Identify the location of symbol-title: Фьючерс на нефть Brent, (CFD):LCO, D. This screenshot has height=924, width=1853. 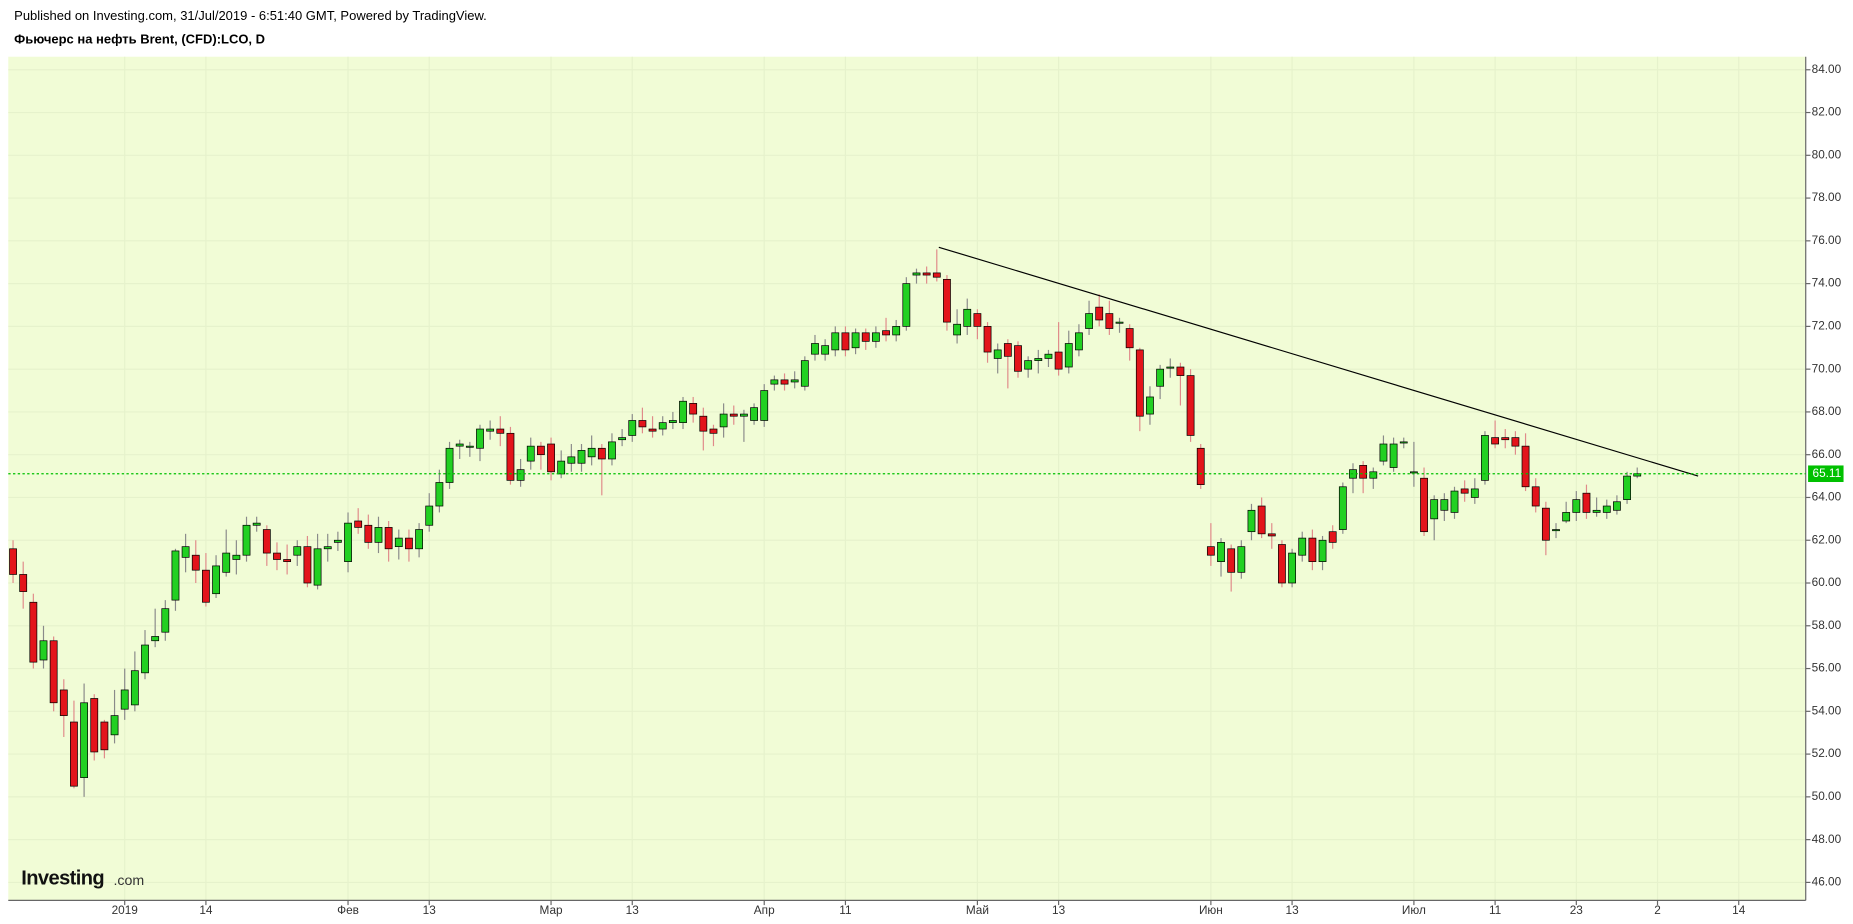
(139, 39).